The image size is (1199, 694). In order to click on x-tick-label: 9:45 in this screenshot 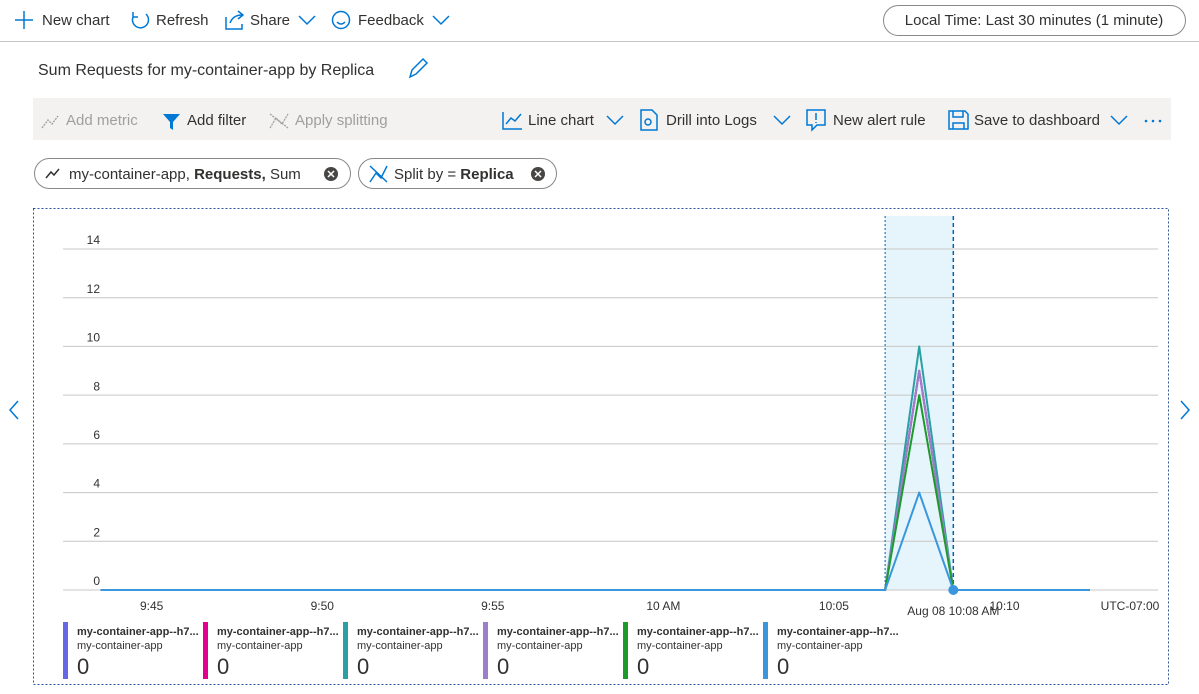, I will do `click(152, 606)`.